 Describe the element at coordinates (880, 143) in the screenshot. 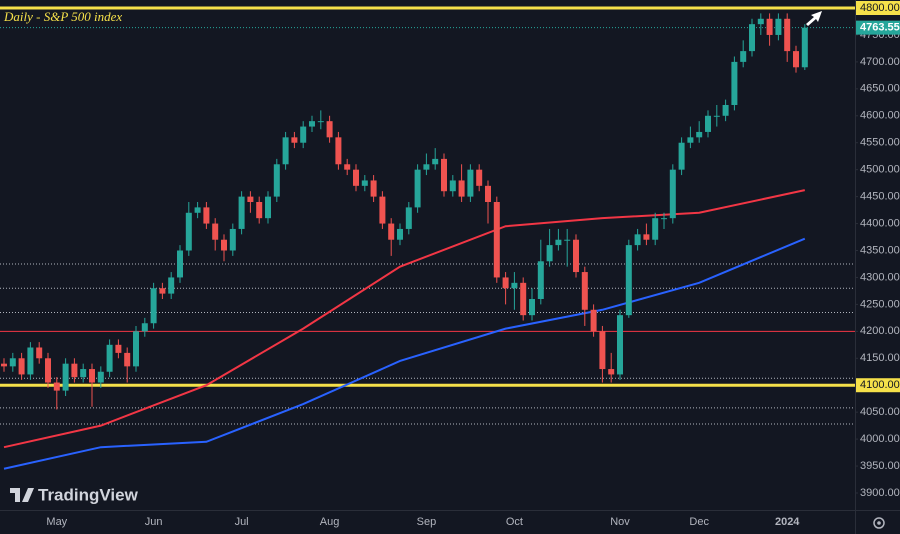

I see `y-tick-label: 4550.00` at that location.